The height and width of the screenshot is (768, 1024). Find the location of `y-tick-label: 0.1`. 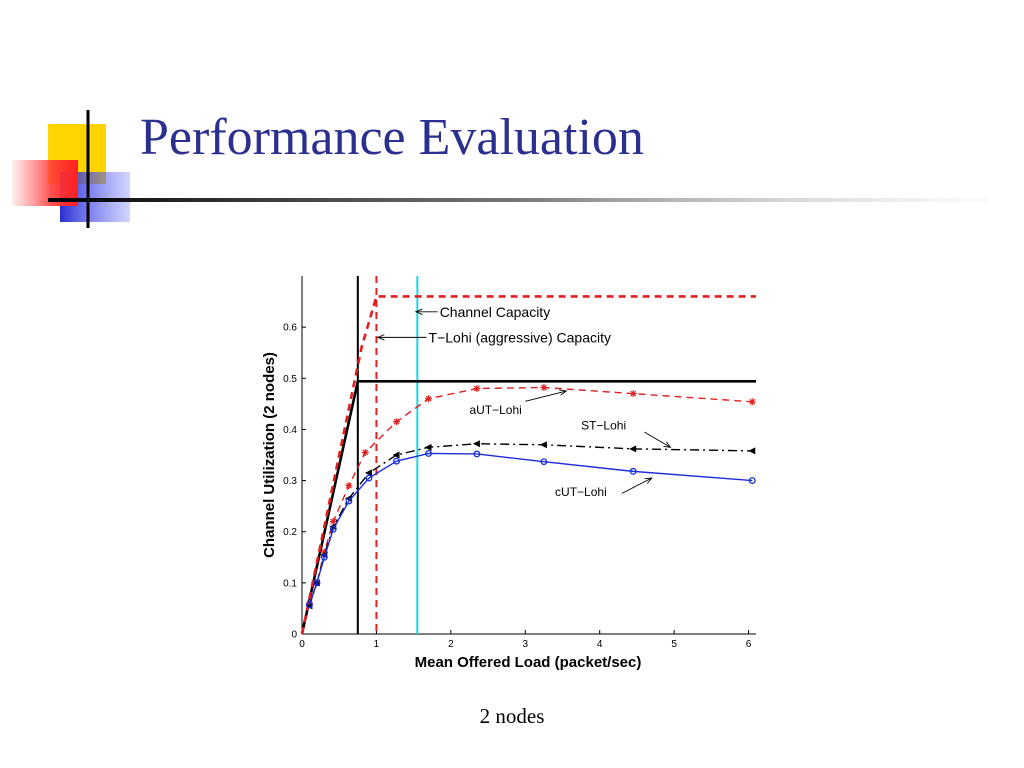

y-tick-label: 0.1 is located at coordinates (290, 583).